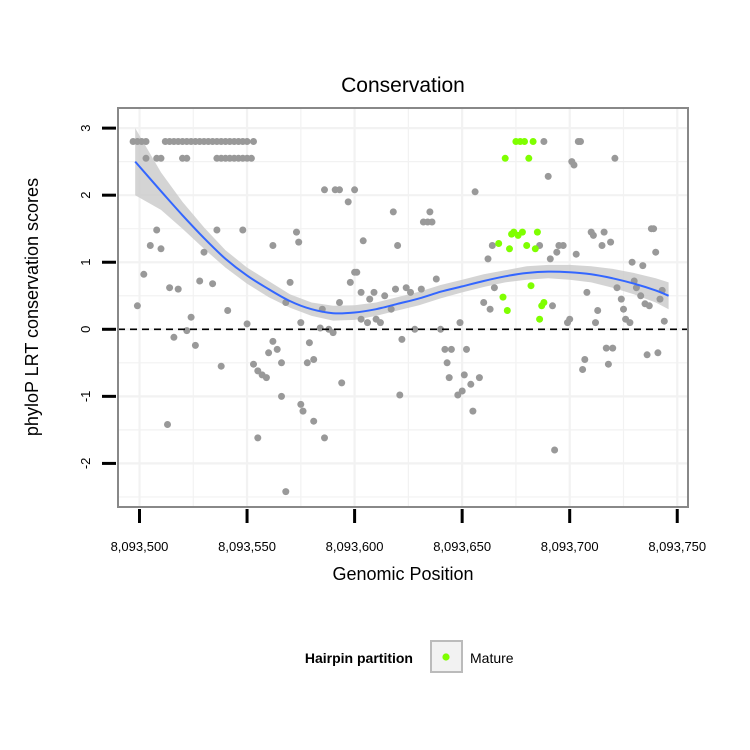 The image size is (750, 750). Describe the element at coordinates (85, 397) in the screenshot. I see `y-tick-label: -1` at that location.